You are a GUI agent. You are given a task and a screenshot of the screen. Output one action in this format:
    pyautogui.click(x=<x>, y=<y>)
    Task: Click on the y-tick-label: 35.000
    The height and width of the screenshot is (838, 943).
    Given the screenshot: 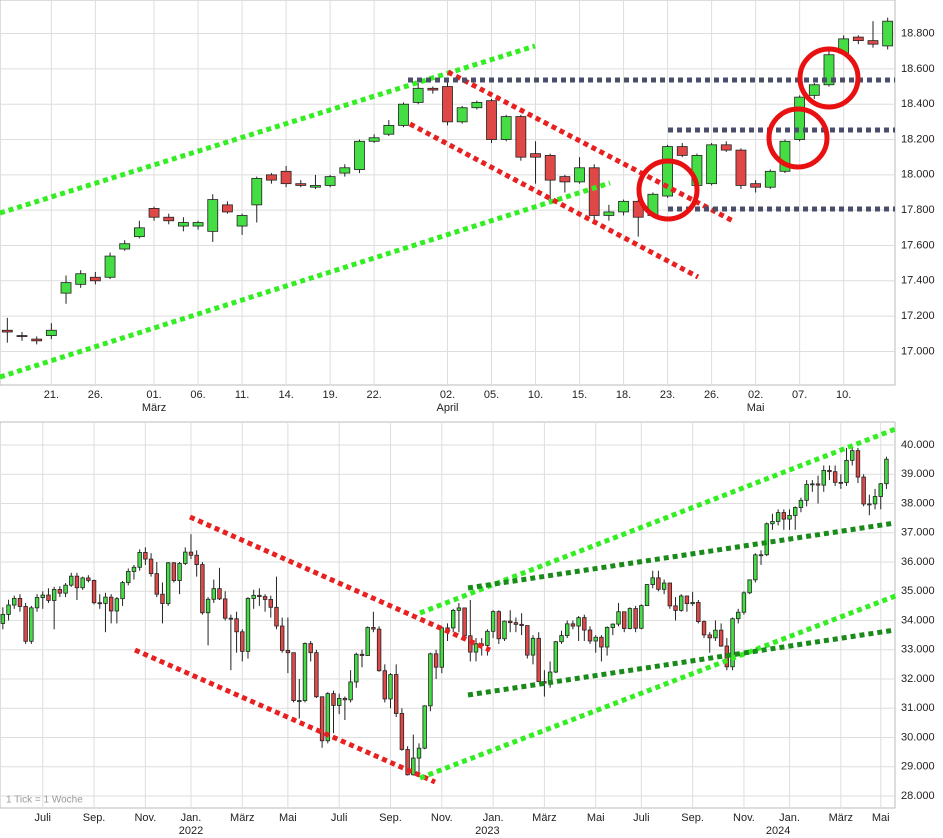 What is the action you would take?
    pyautogui.click(x=918, y=591)
    